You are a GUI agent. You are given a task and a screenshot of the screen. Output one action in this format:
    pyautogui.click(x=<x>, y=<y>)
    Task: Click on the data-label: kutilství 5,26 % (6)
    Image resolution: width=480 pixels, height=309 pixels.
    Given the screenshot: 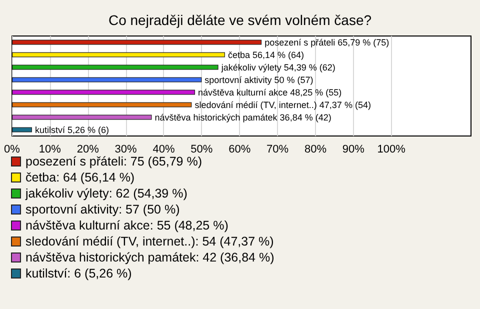 What is the action you would take?
    pyautogui.click(x=71, y=129)
    